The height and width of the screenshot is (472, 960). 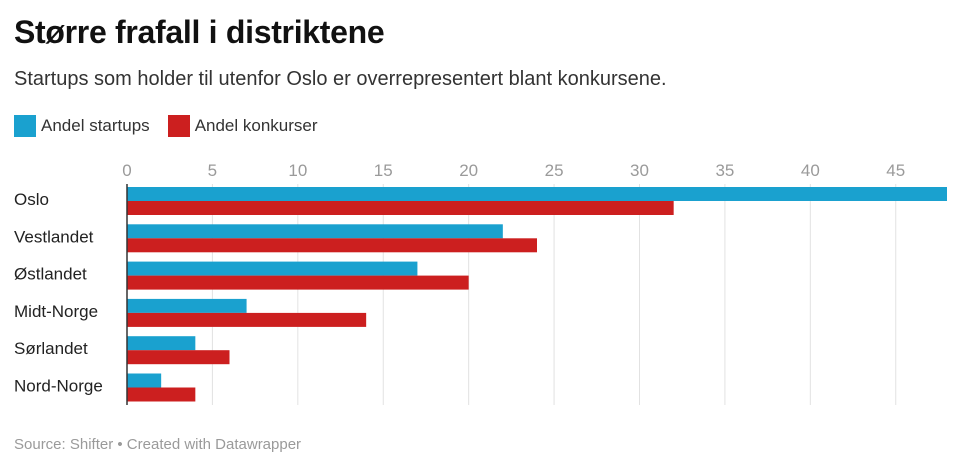 What do you see at coordinates (554, 170) in the screenshot?
I see `tick-label-25: 25` at bounding box center [554, 170].